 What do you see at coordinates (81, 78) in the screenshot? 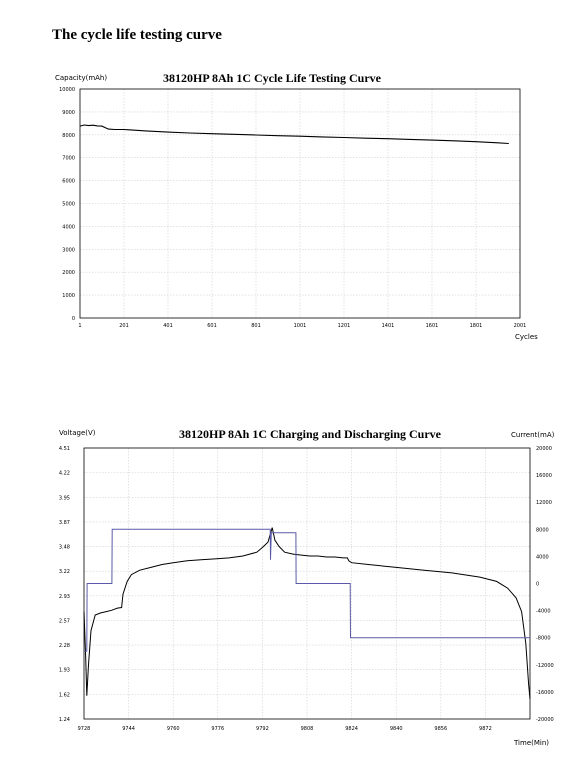
I see `y-axis-label: Capacity(mAh)` at bounding box center [81, 78].